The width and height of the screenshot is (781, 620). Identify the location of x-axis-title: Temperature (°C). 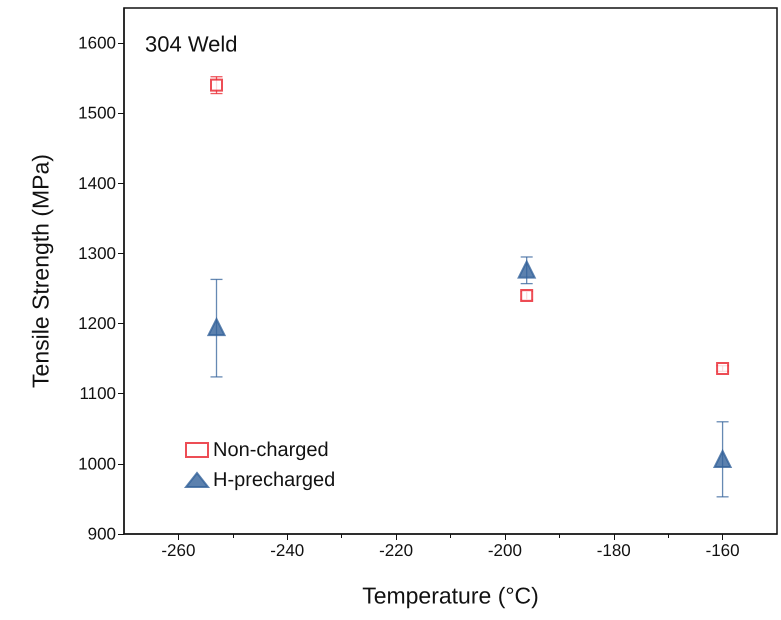
(450, 595).